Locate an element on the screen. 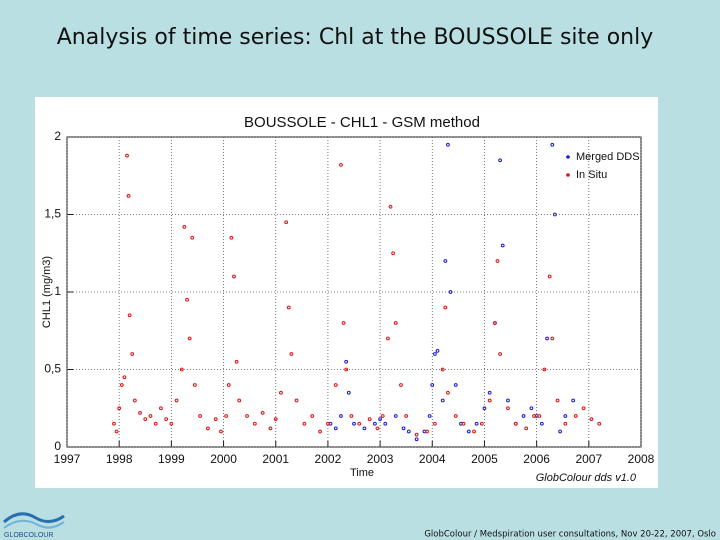 This screenshot has height=540, width=720. annotation: GlobColour dds v1.0 is located at coordinates (586, 478).